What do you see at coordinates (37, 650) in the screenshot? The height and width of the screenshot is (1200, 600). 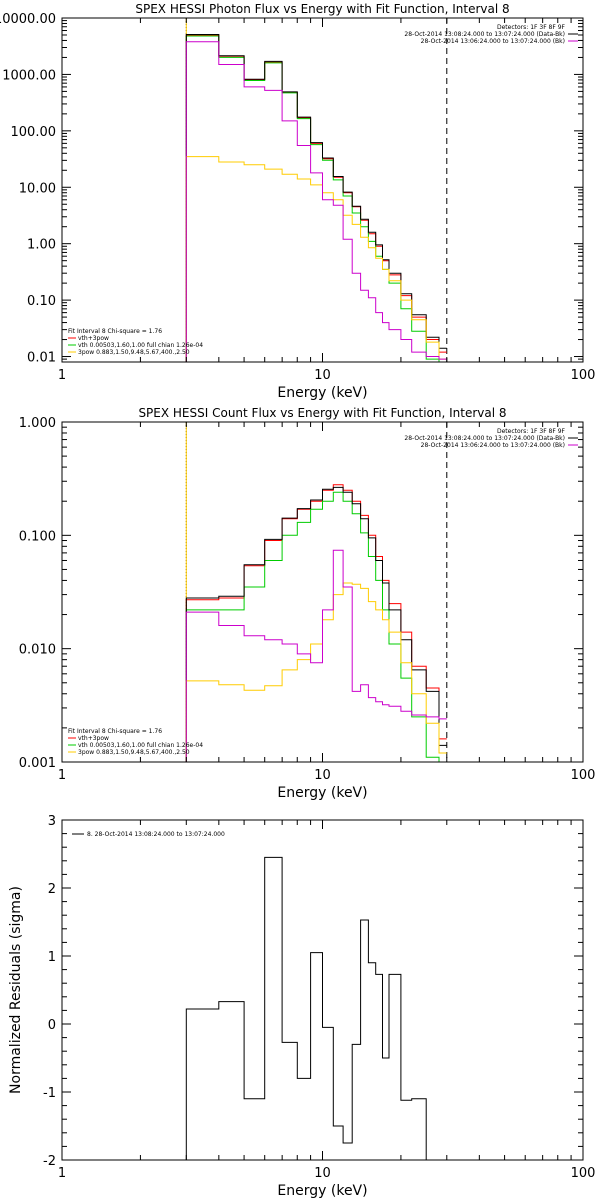 I see `y-tick-label: 0.010` at bounding box center [37, 650].